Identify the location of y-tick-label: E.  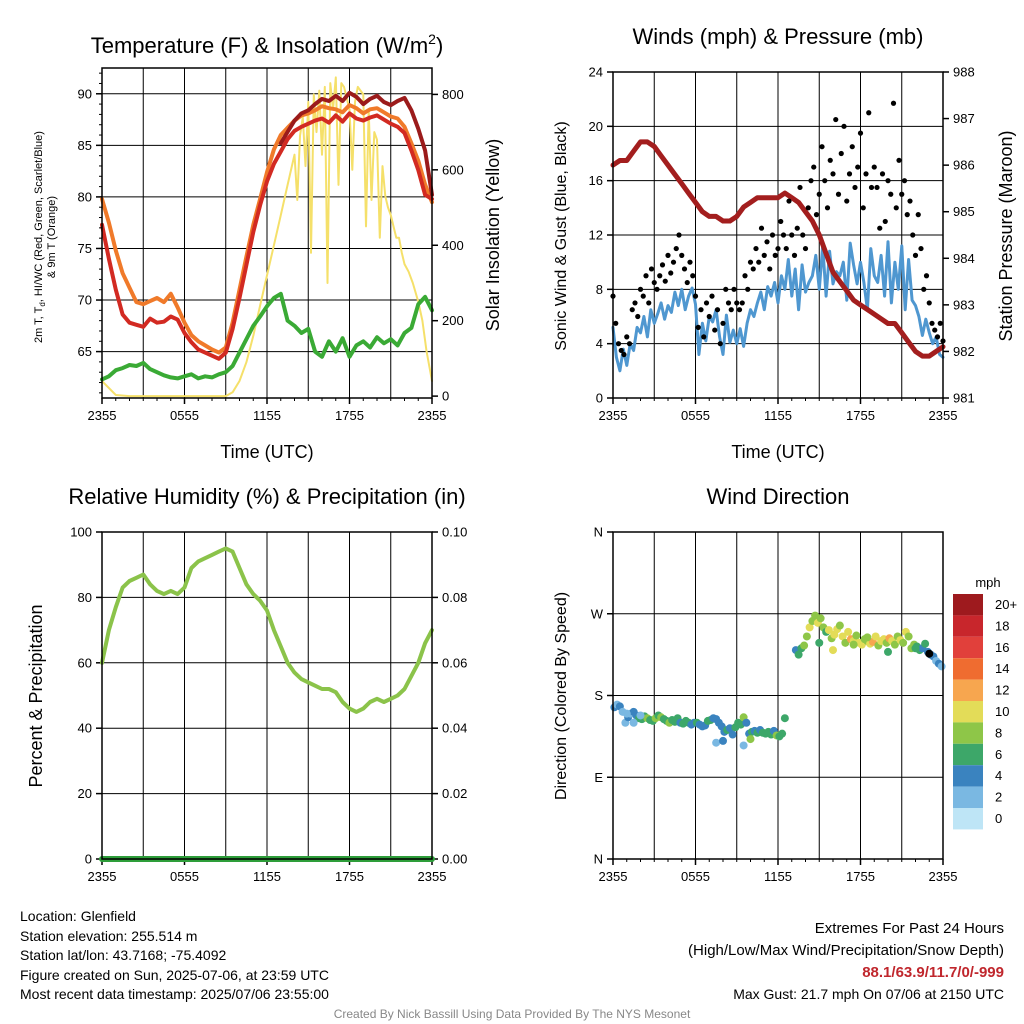
(598, 777).